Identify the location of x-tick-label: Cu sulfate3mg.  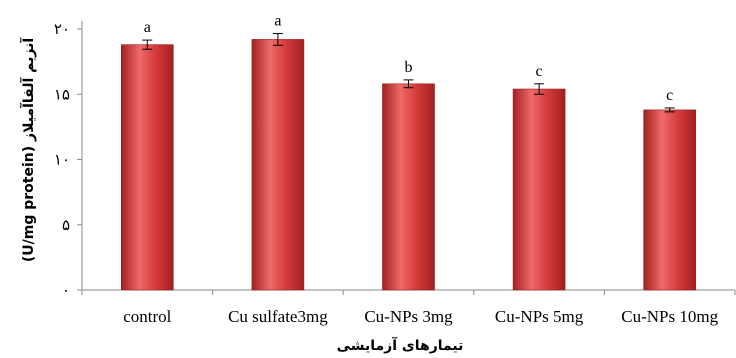
(278, 316).